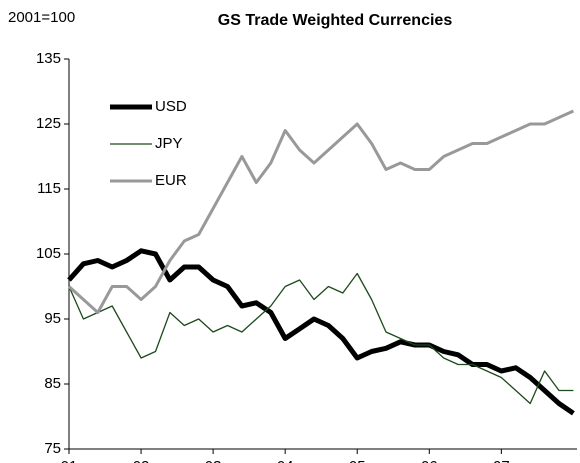 This screenshot has width=580, height=463. Describe the element at coordinates (41, 17) in the screenshot. I see `y-axis-label: 2001=100` at that location.